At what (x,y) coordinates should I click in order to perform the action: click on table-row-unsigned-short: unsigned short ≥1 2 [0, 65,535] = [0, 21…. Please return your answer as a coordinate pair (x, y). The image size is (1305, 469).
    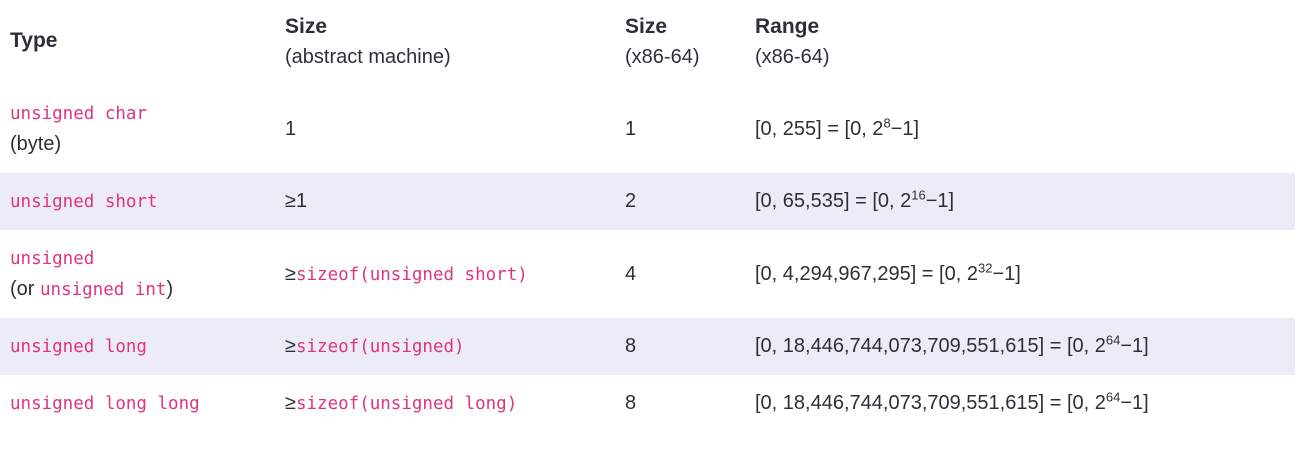
    Looking at the image, I should click on (647, 201).